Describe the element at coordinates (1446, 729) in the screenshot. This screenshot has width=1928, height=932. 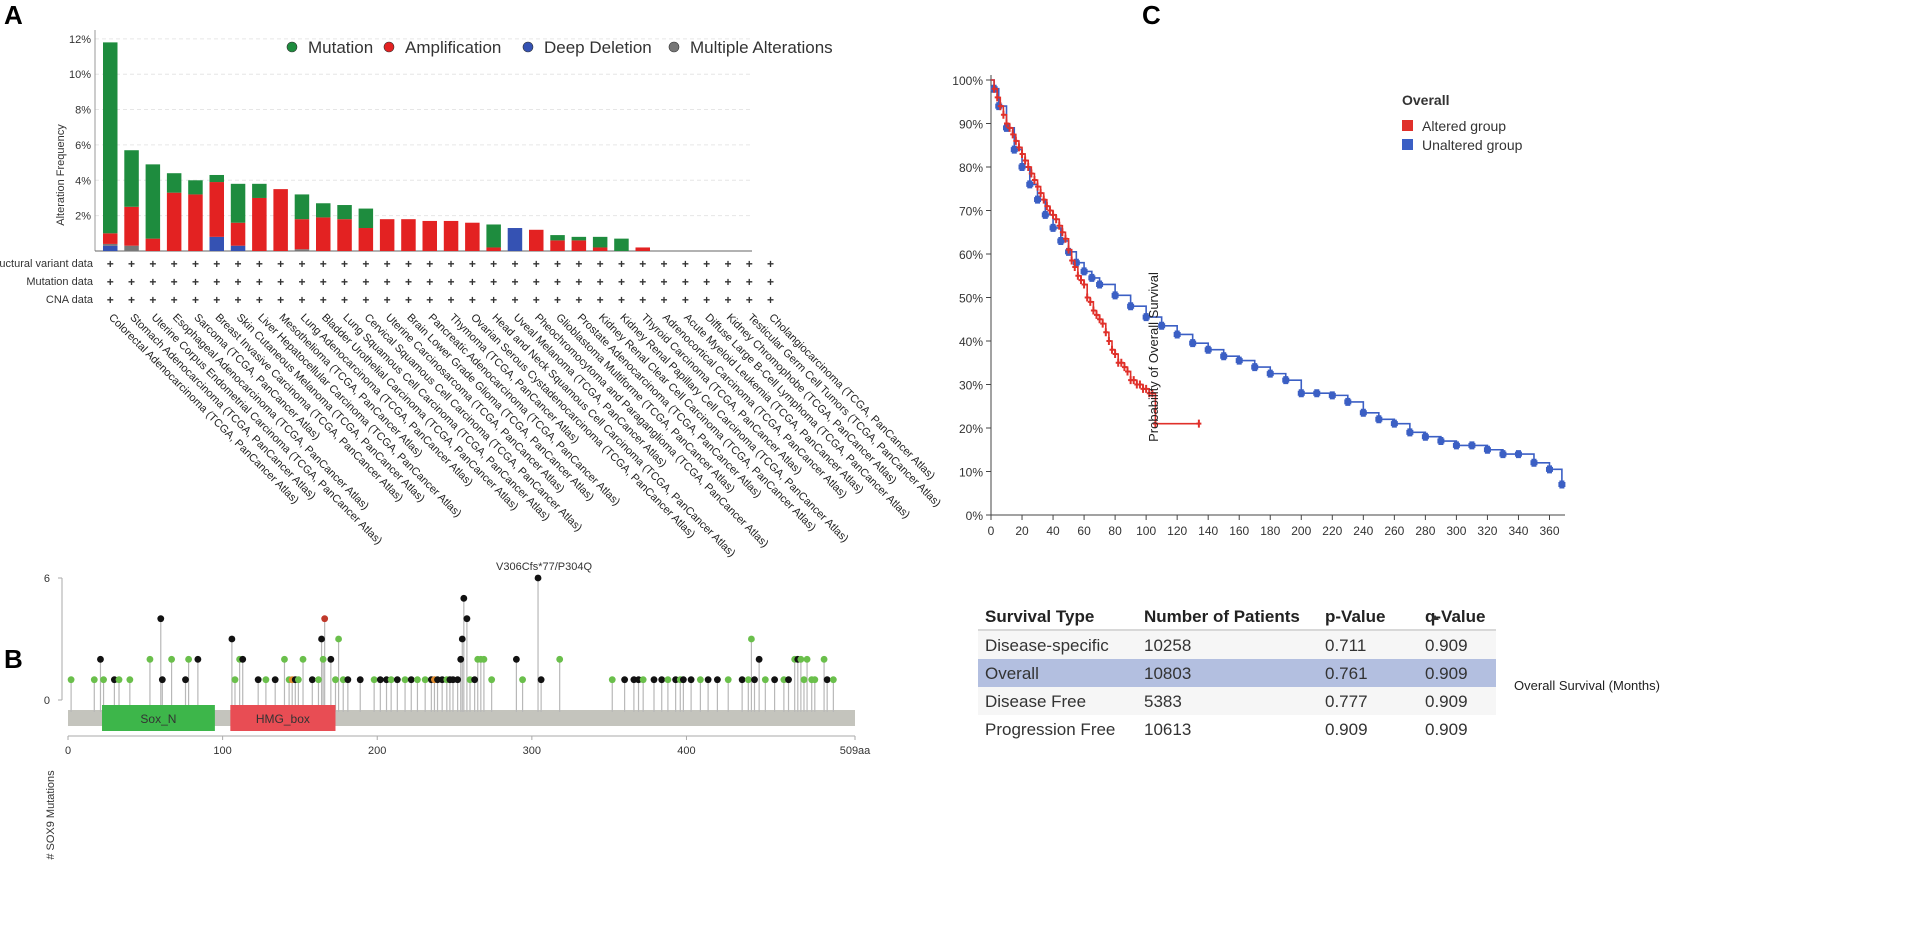
I see `table-cell: 0.909` at that location.